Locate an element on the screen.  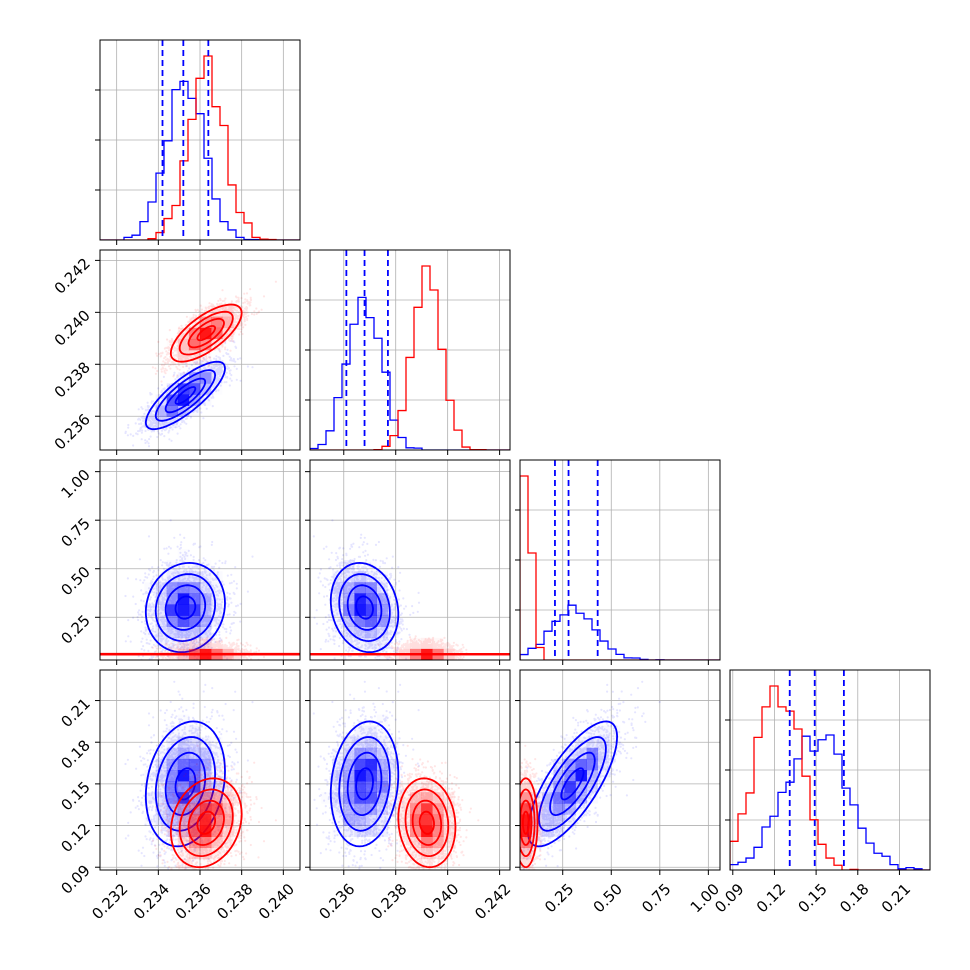
y-tick-label-p1-0: 0.236 is located at coordinates (72, 431).